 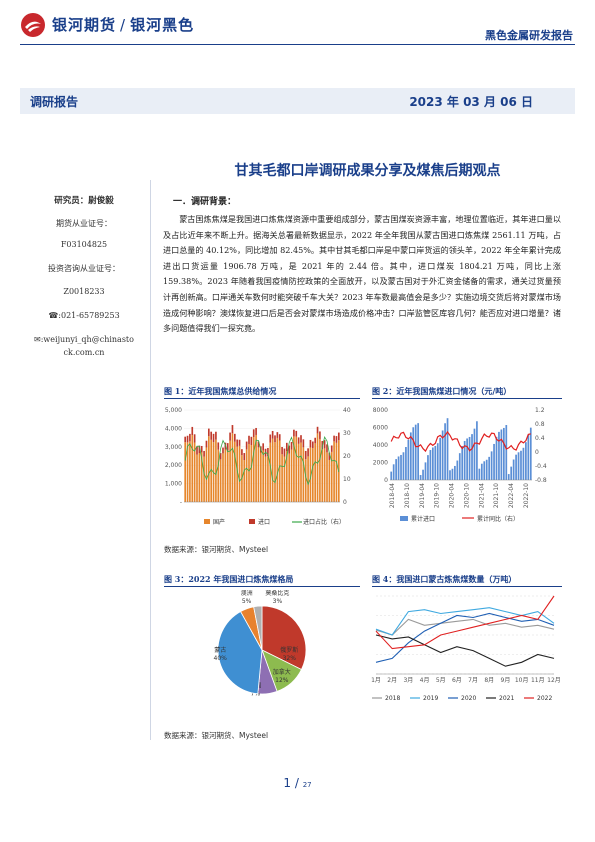 I want to click on fig4-x-tick: 11月, so click(x=538, y=680).